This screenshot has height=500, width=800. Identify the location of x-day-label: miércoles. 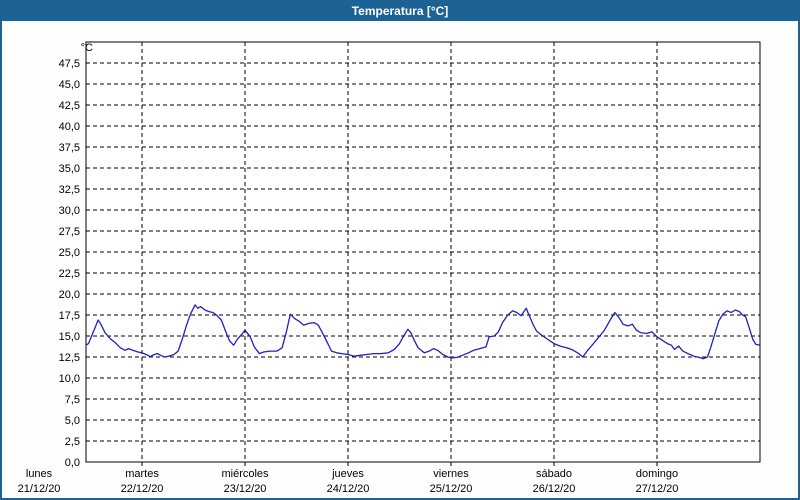
(245, 474).